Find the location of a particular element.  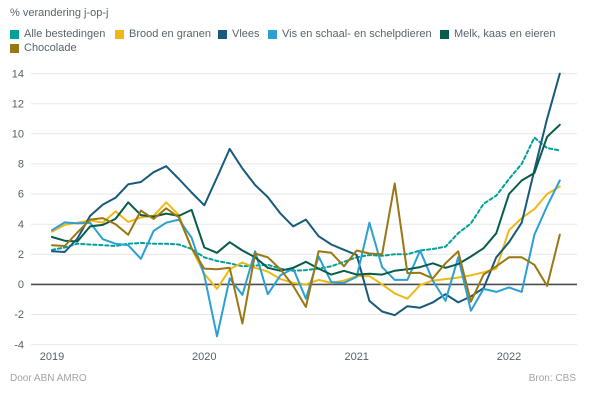

svg-text: 6 is located at coordinates (21, 195).